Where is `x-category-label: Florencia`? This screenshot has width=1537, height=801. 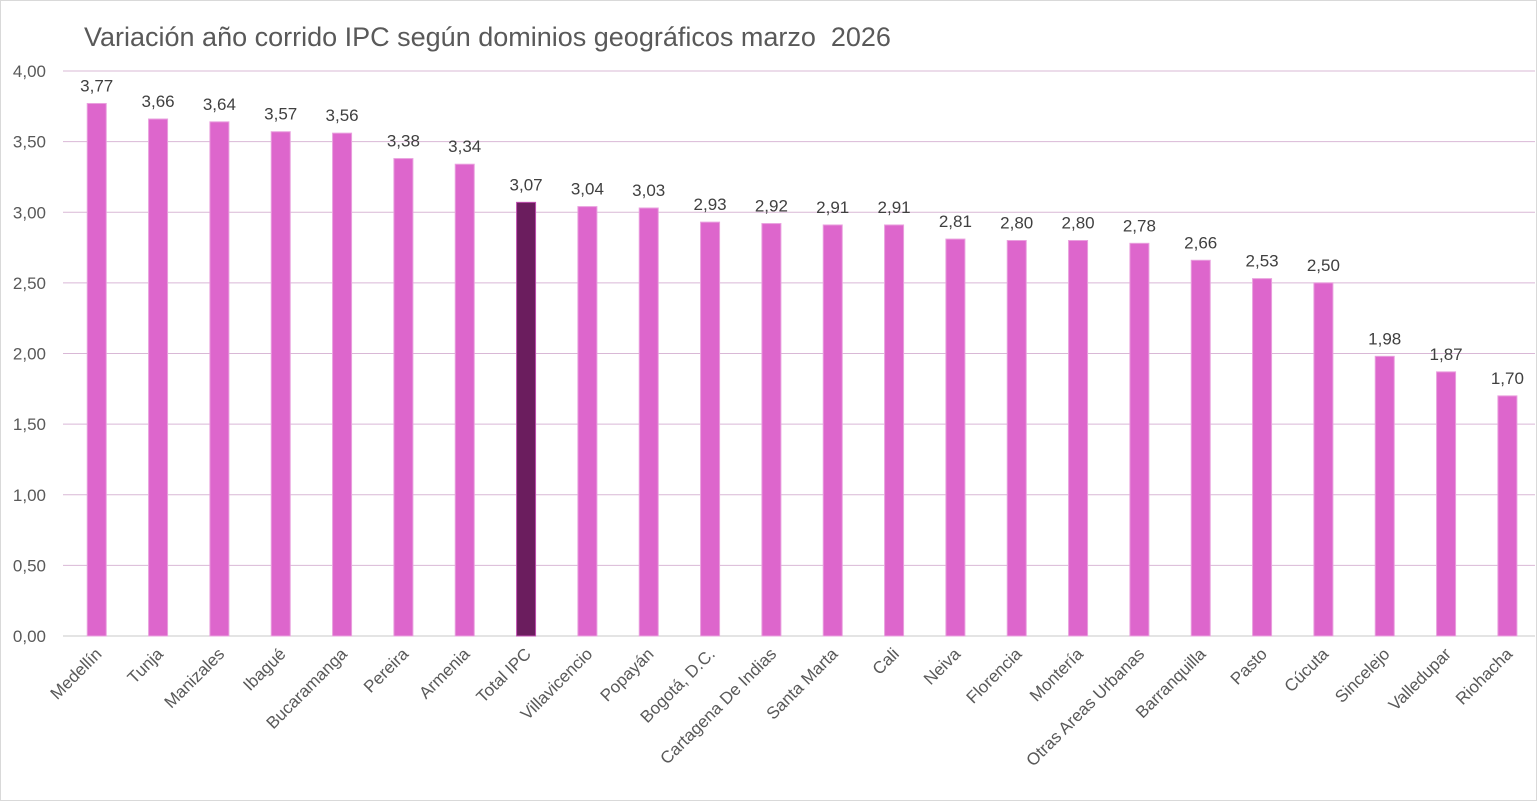 x-category-label: Florencia is located at coordinates (994, 675).